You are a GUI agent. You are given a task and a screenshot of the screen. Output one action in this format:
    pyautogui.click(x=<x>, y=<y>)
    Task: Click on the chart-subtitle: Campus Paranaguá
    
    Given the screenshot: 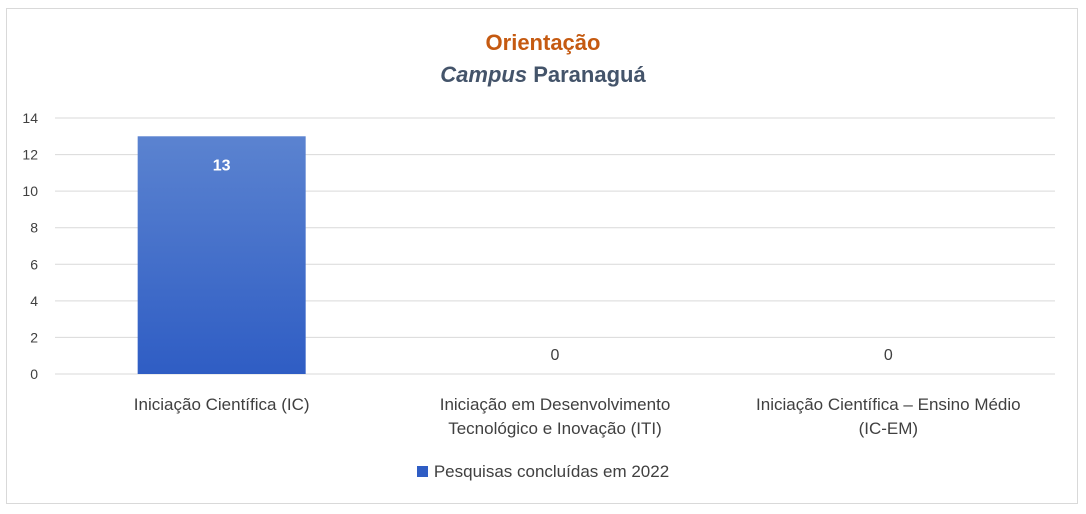 What is the action you would take?
    pyautogui.click(x=543, y=75)
    